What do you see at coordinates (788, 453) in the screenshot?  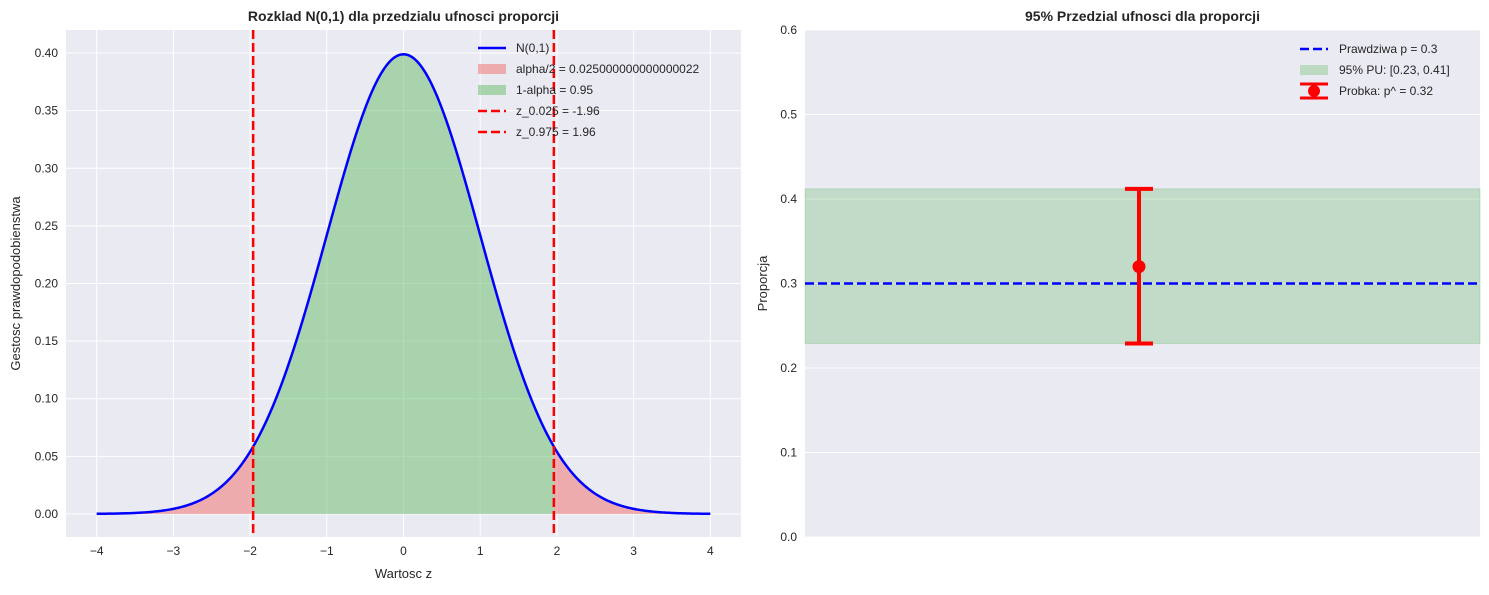 I see `y-tick-label: 0.1` at bounding box center [788, 453].